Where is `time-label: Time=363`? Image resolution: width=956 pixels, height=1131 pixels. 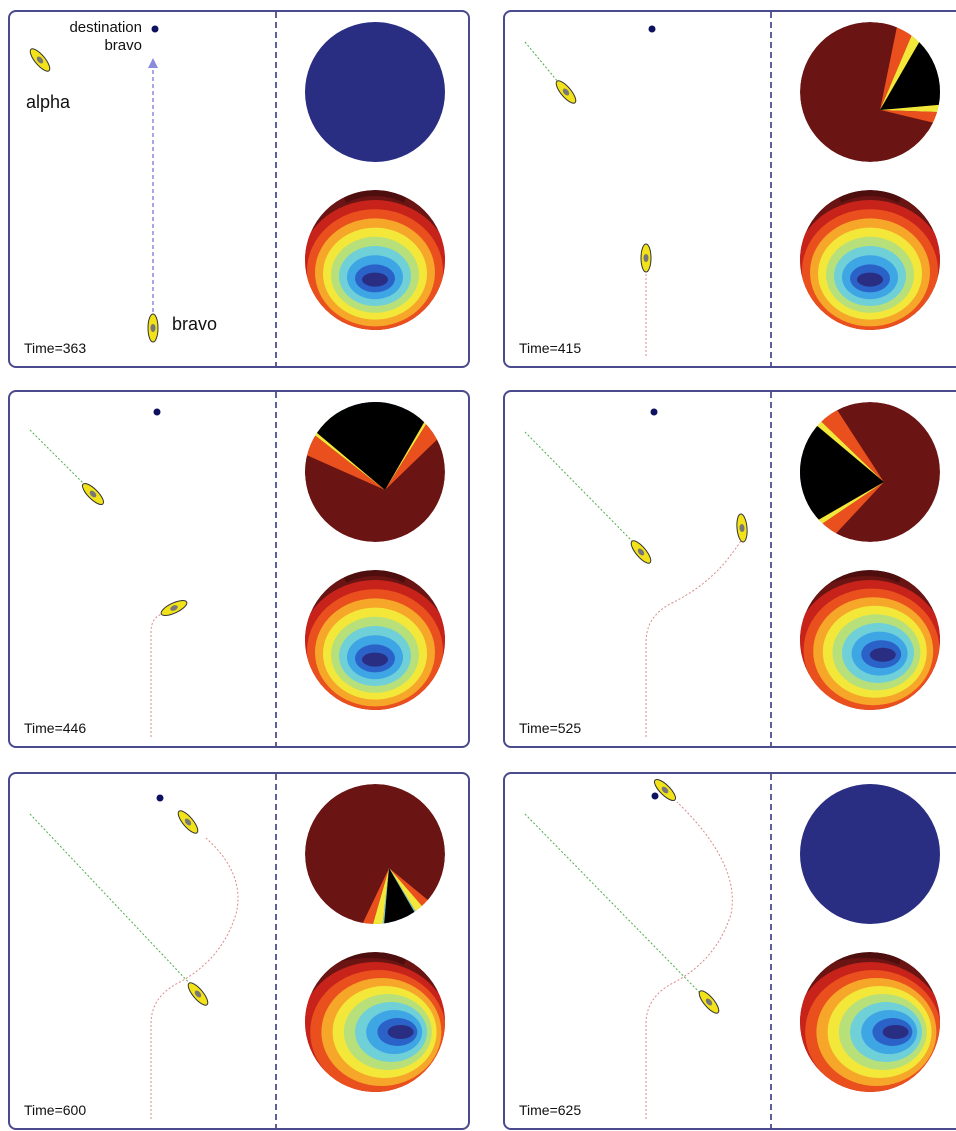 time-label: Time=363 is located at coordinates (55, 348).